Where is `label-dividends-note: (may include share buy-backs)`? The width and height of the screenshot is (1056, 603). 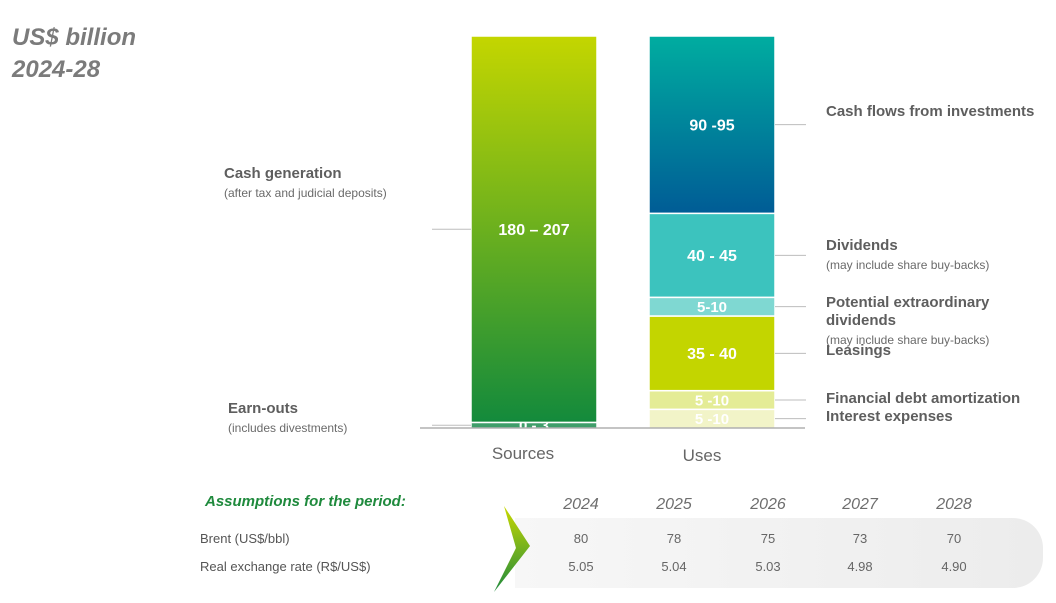
label-dividends-note: (may include share buy-backs) is located at coordinates (908, 265).